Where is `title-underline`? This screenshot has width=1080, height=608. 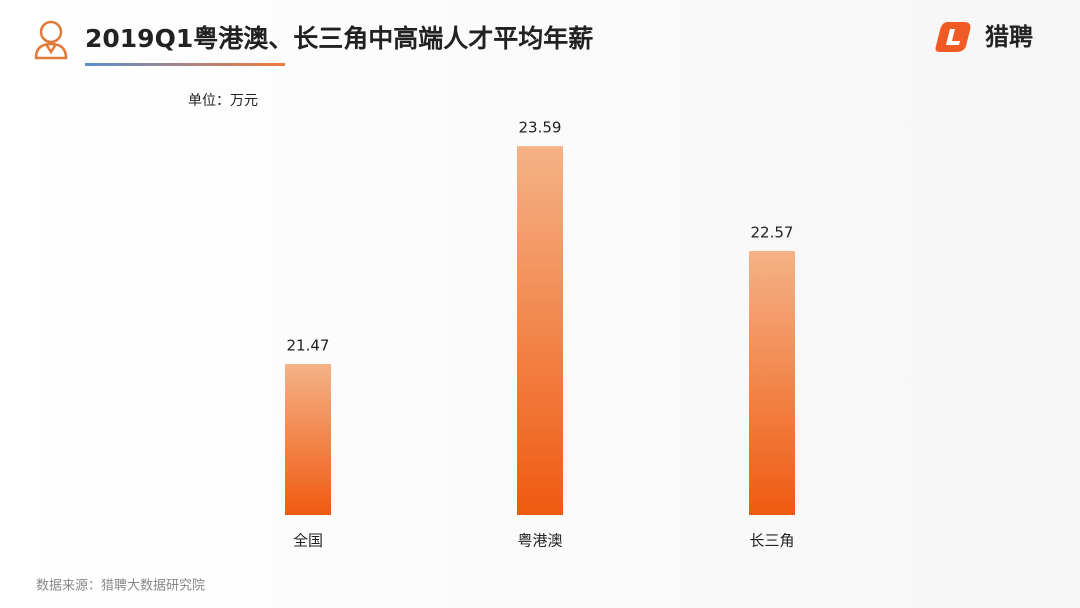
title-underline is located at coordinates (185, 64).